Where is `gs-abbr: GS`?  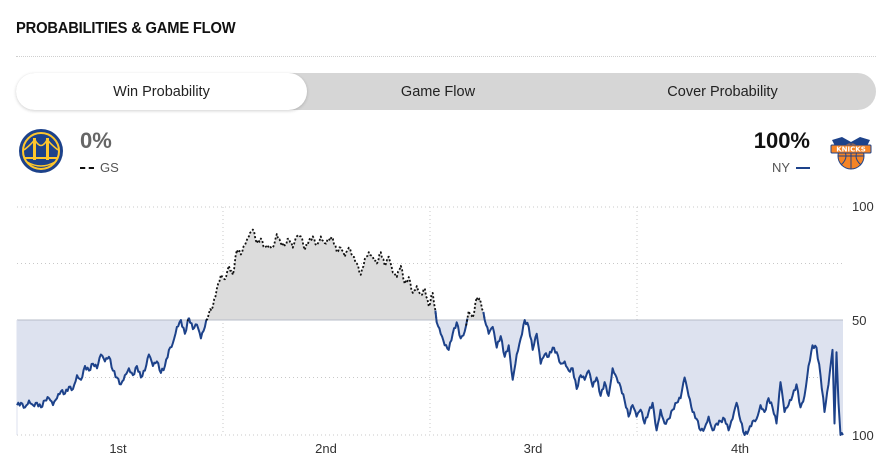 gs-abbr: GS is located at coordinates (109, 167).